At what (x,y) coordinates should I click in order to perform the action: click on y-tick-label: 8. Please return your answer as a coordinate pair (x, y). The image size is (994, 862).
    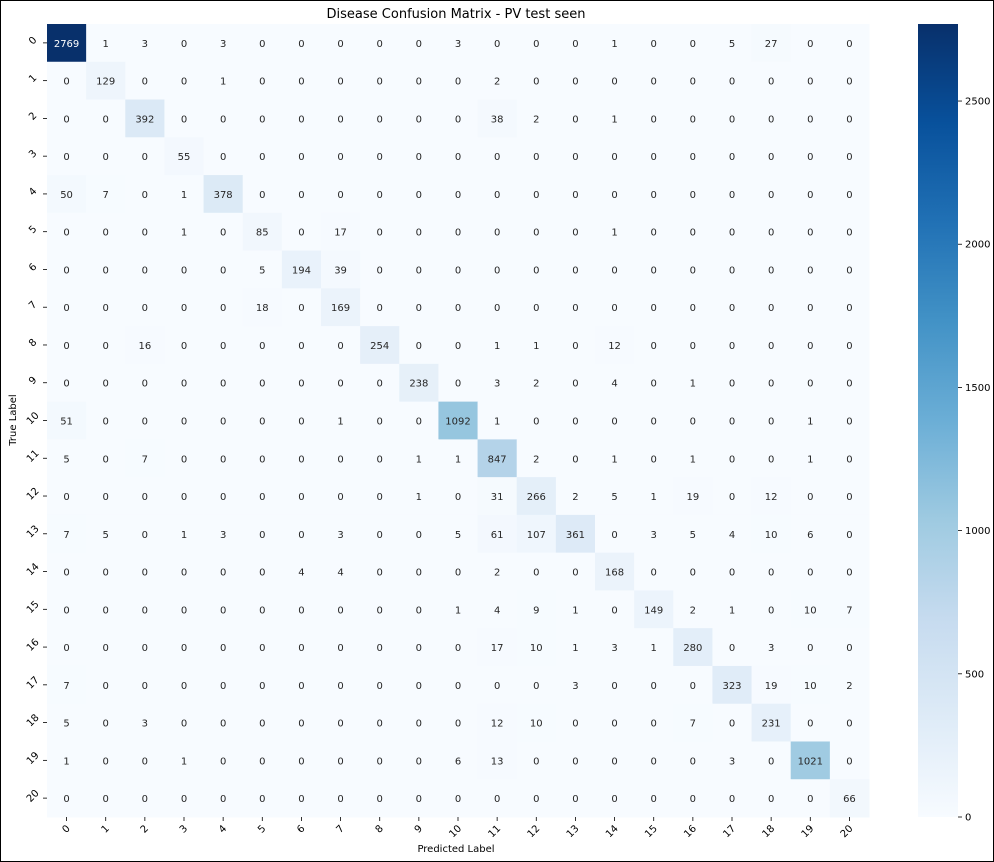
    Looking at the image, I should click on (33, 343).